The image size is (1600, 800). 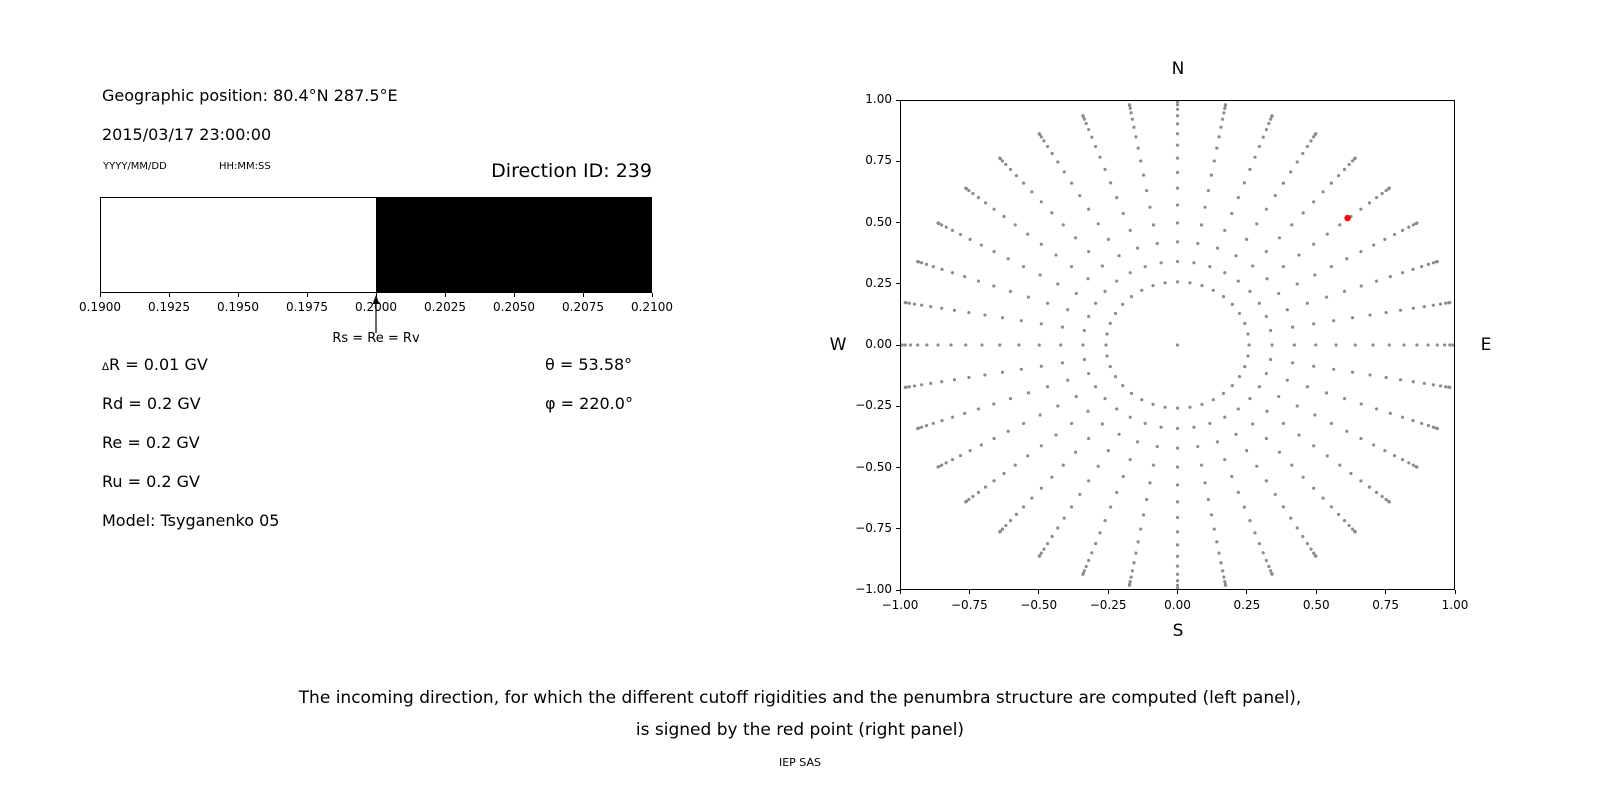 I want to click on direction-y-tick-mark, so click(x=898, y=590).